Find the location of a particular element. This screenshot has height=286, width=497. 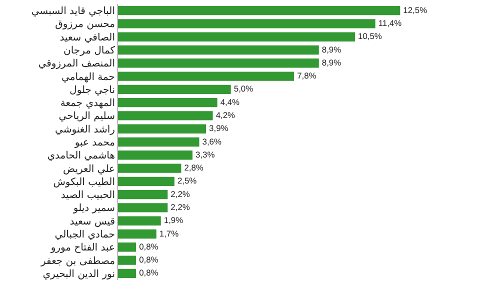

data-label: 4,2% is located at coordinates (226, 115).